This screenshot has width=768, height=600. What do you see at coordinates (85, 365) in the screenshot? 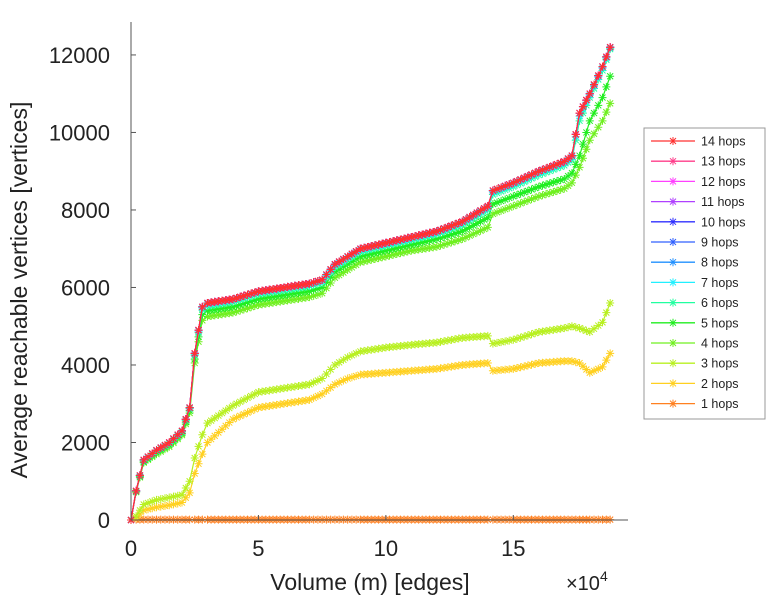
I see `y-tick-label: 4000` at bounding box center [85, 365].